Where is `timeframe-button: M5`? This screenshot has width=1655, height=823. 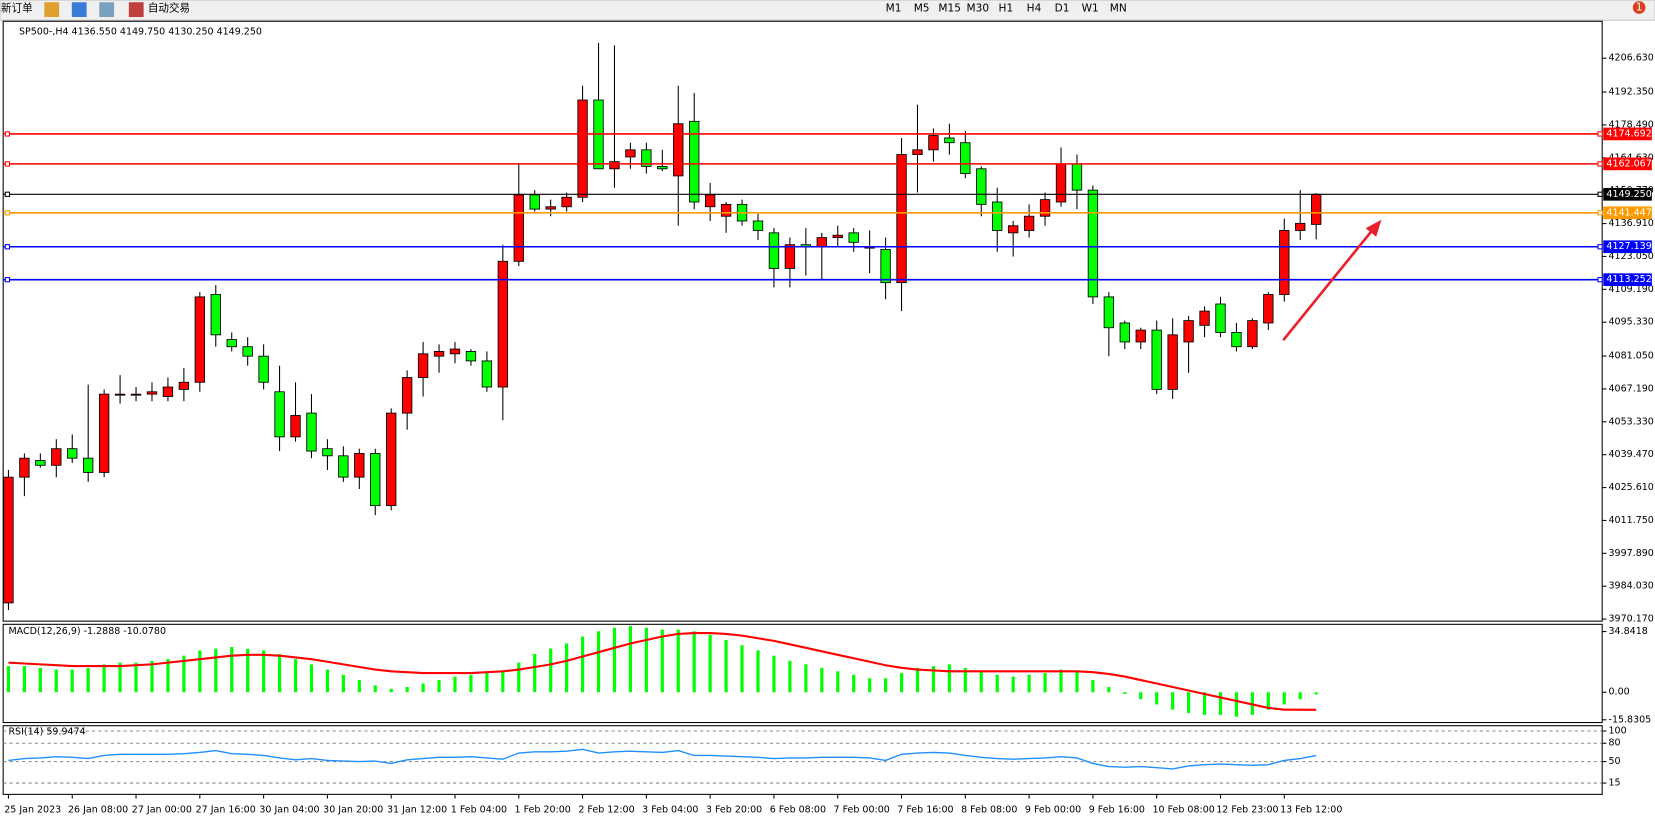 timeframe-button: M5 is located at coordinates (922, 9).